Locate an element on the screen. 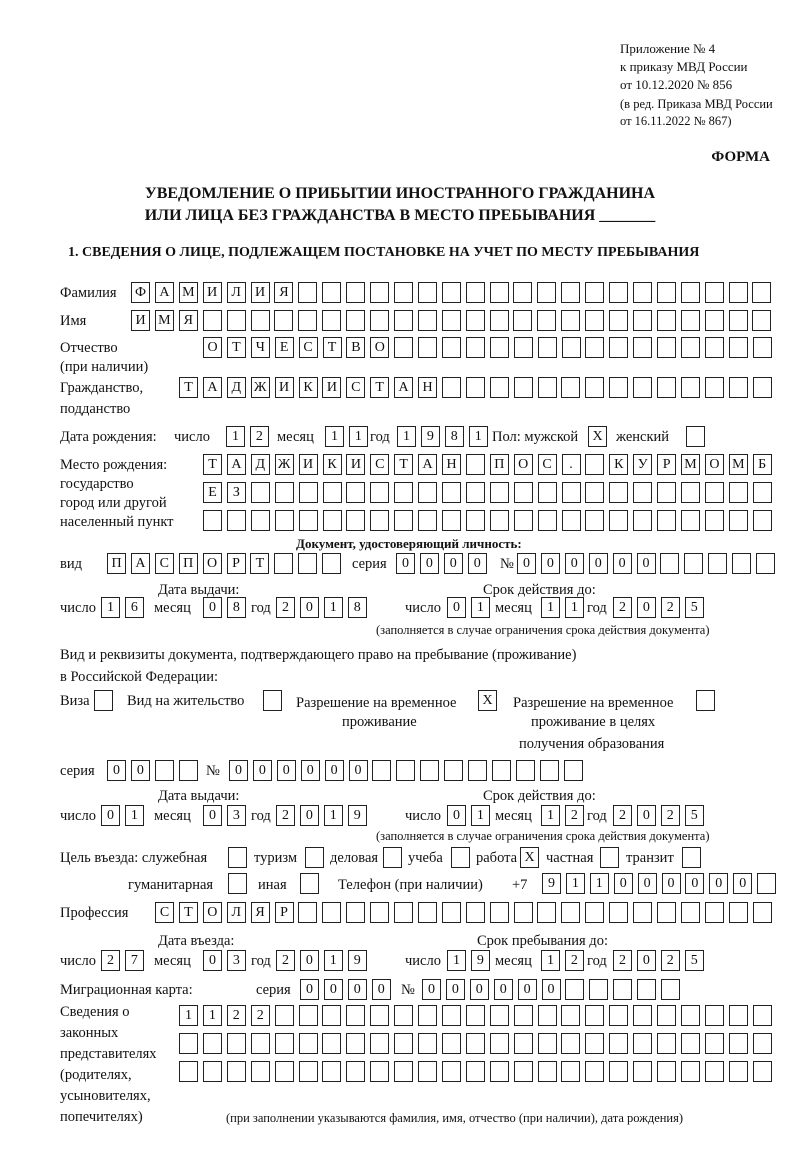  rd-valid-year-box: 5 is located at coordinates (694, 815).